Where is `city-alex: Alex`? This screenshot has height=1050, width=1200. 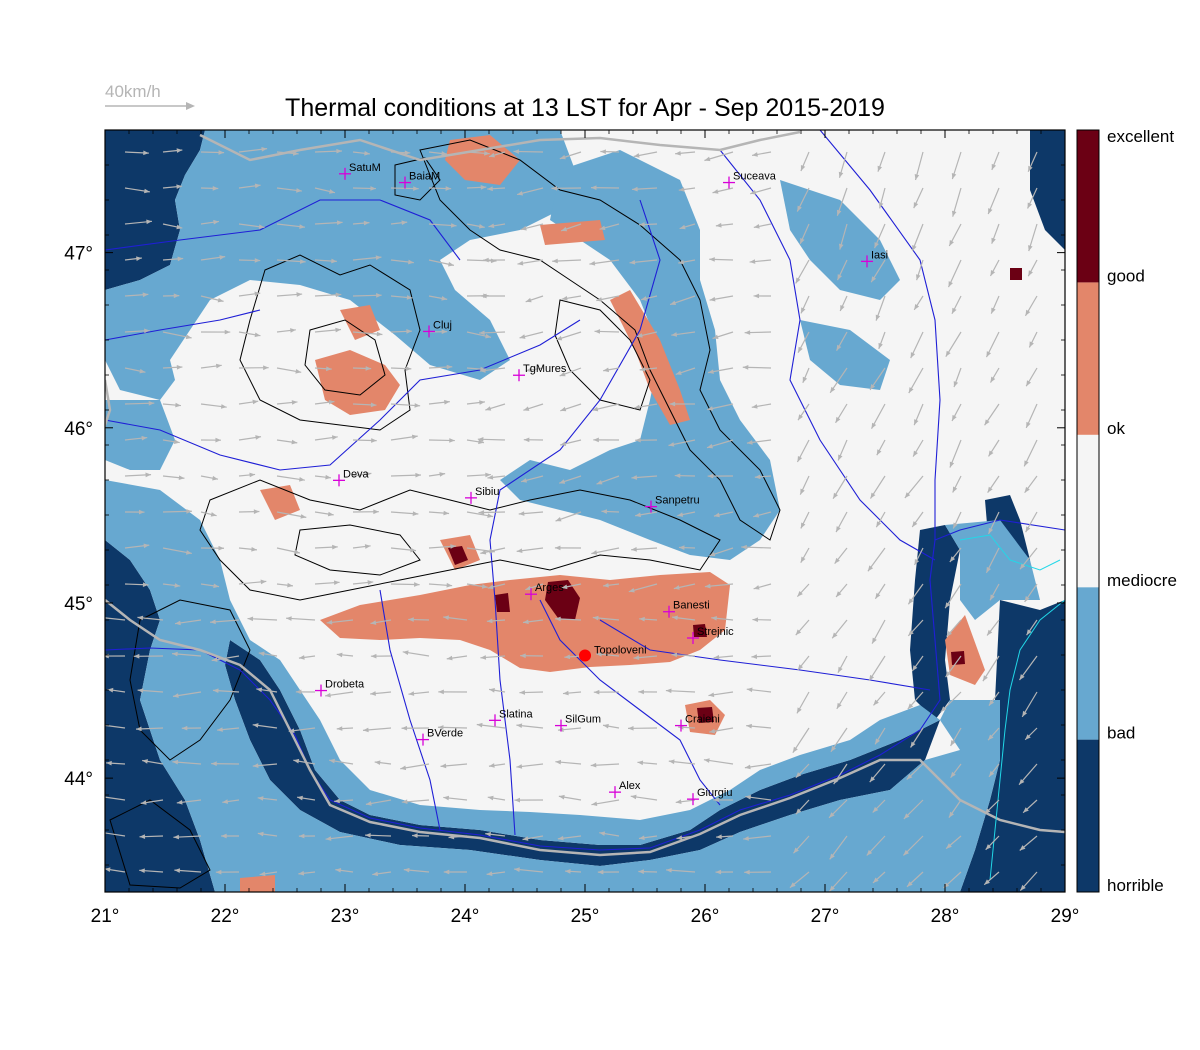
city-alex: Alex is located at coordinates (625, 789).